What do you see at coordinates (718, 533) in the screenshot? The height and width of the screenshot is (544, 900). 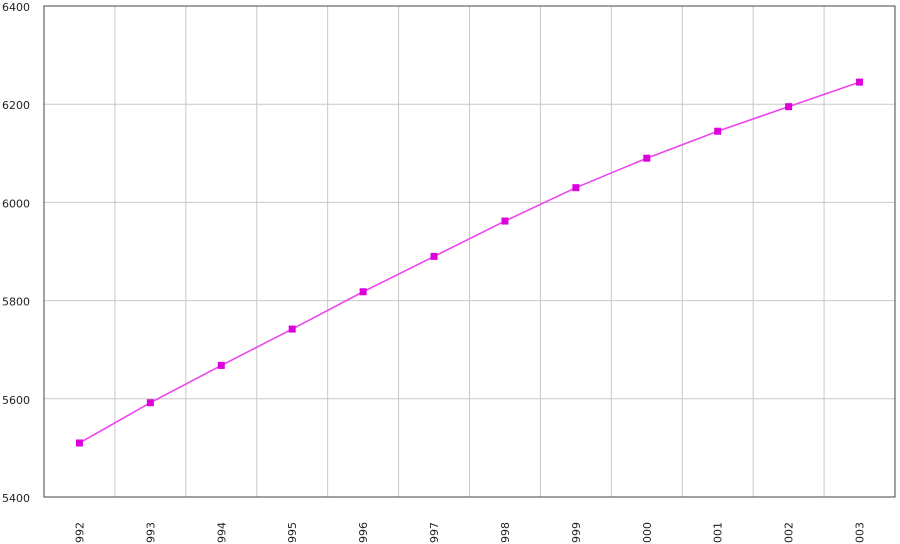 I see `x-tick-label: 2001` at bounding box center [718, 533].